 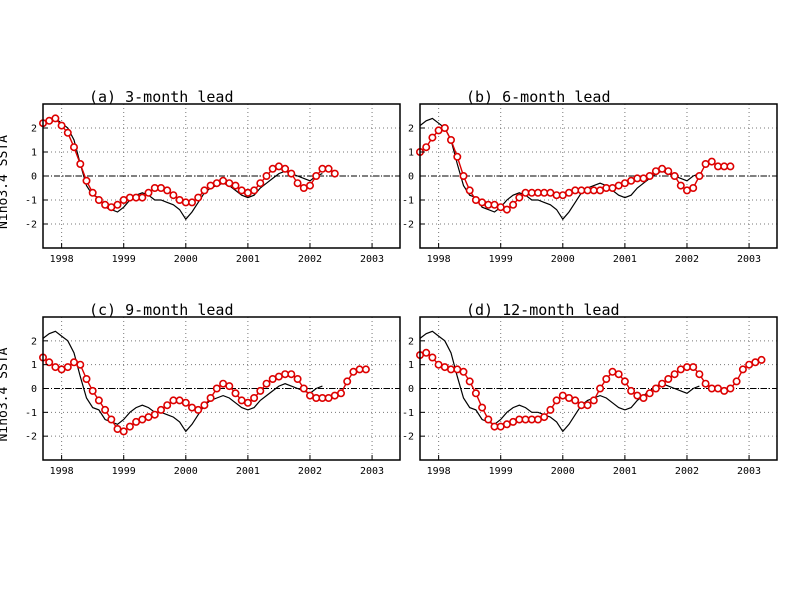 What do you see at coordinates (182, 381) in the screenshot?
I see `observed-series-line` at bounding box center [182, 381].